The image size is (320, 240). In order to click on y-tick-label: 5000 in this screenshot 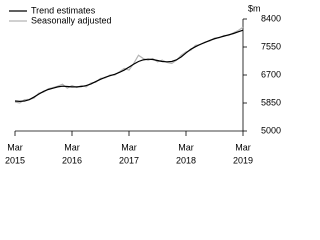, I will do `click(271, 130)`.